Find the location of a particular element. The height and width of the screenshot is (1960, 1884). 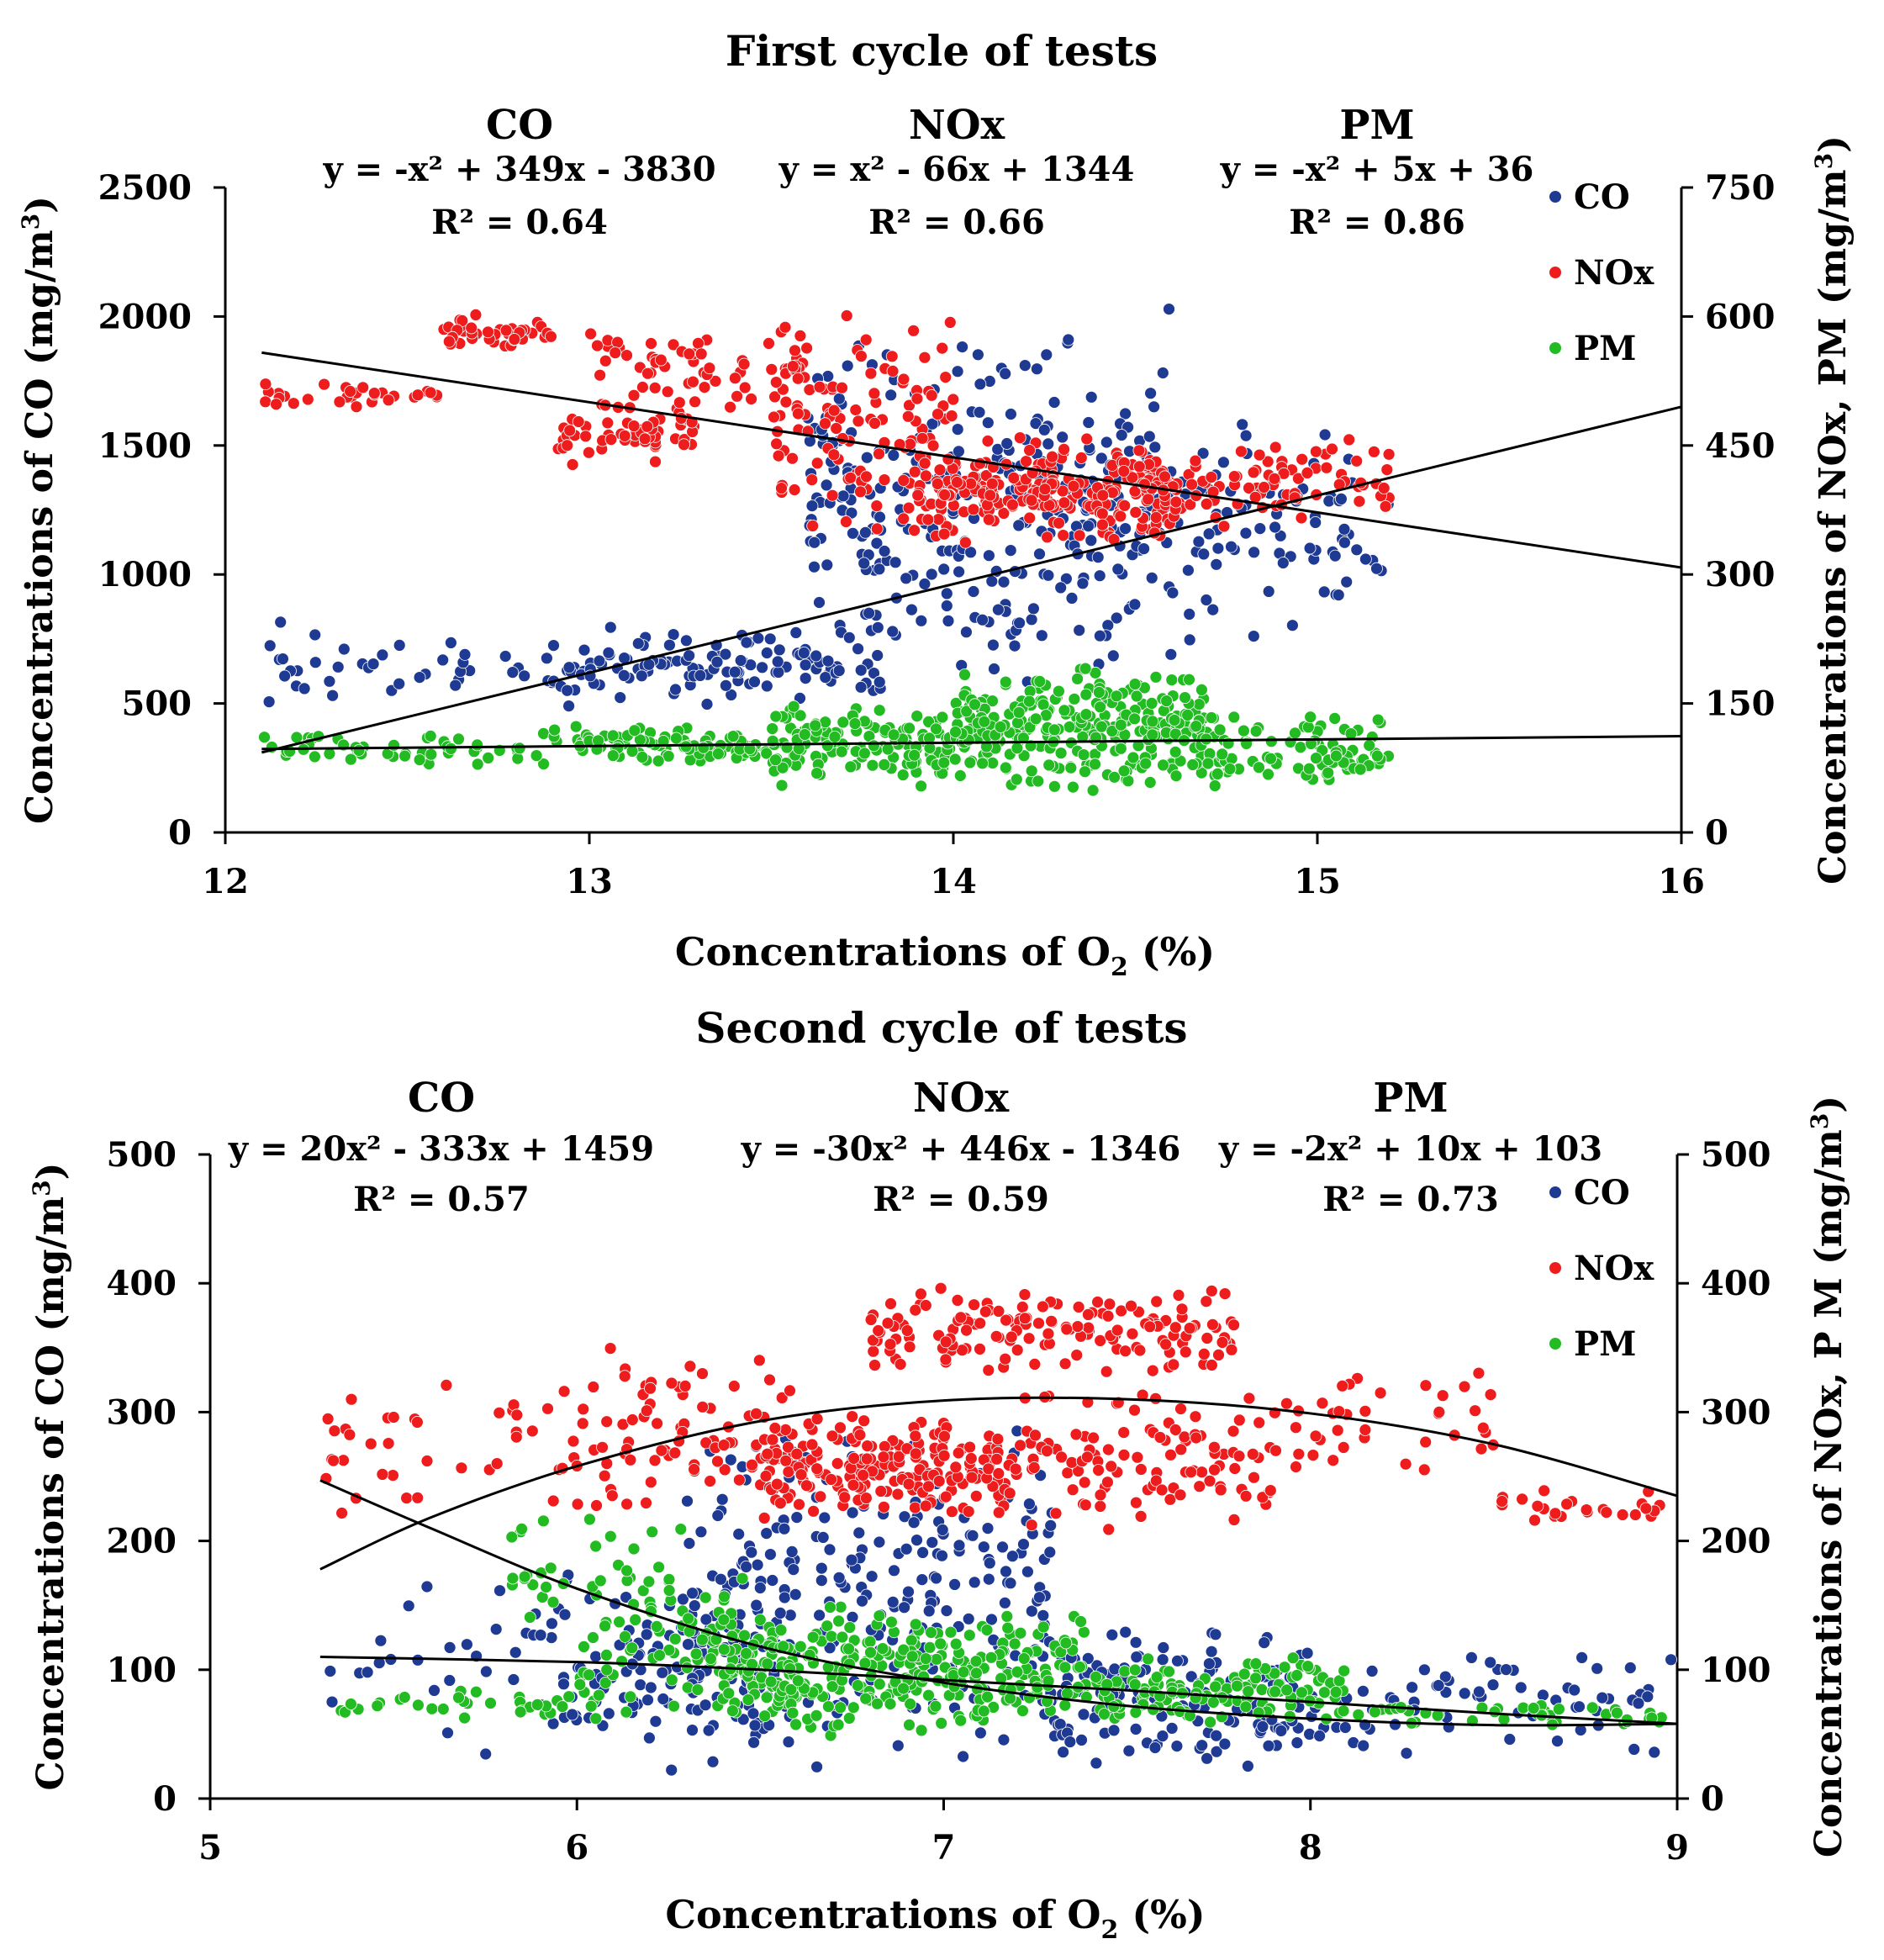

x-axis-label-text: Concentrations of O is located at coordinates (893, 952).